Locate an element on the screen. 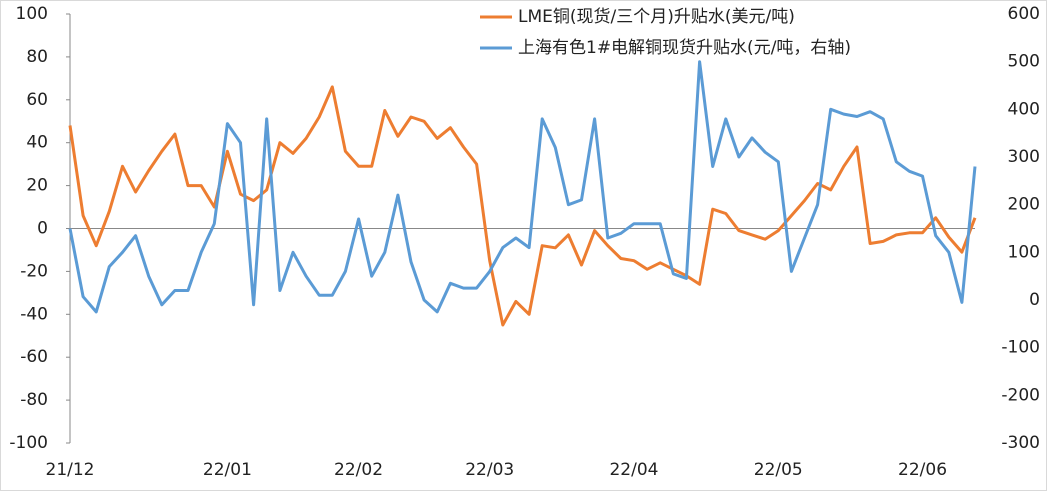 The width and height of the screenshot is (1047, 491). y-tick-label: -100 is located at coordinates (28, 443).